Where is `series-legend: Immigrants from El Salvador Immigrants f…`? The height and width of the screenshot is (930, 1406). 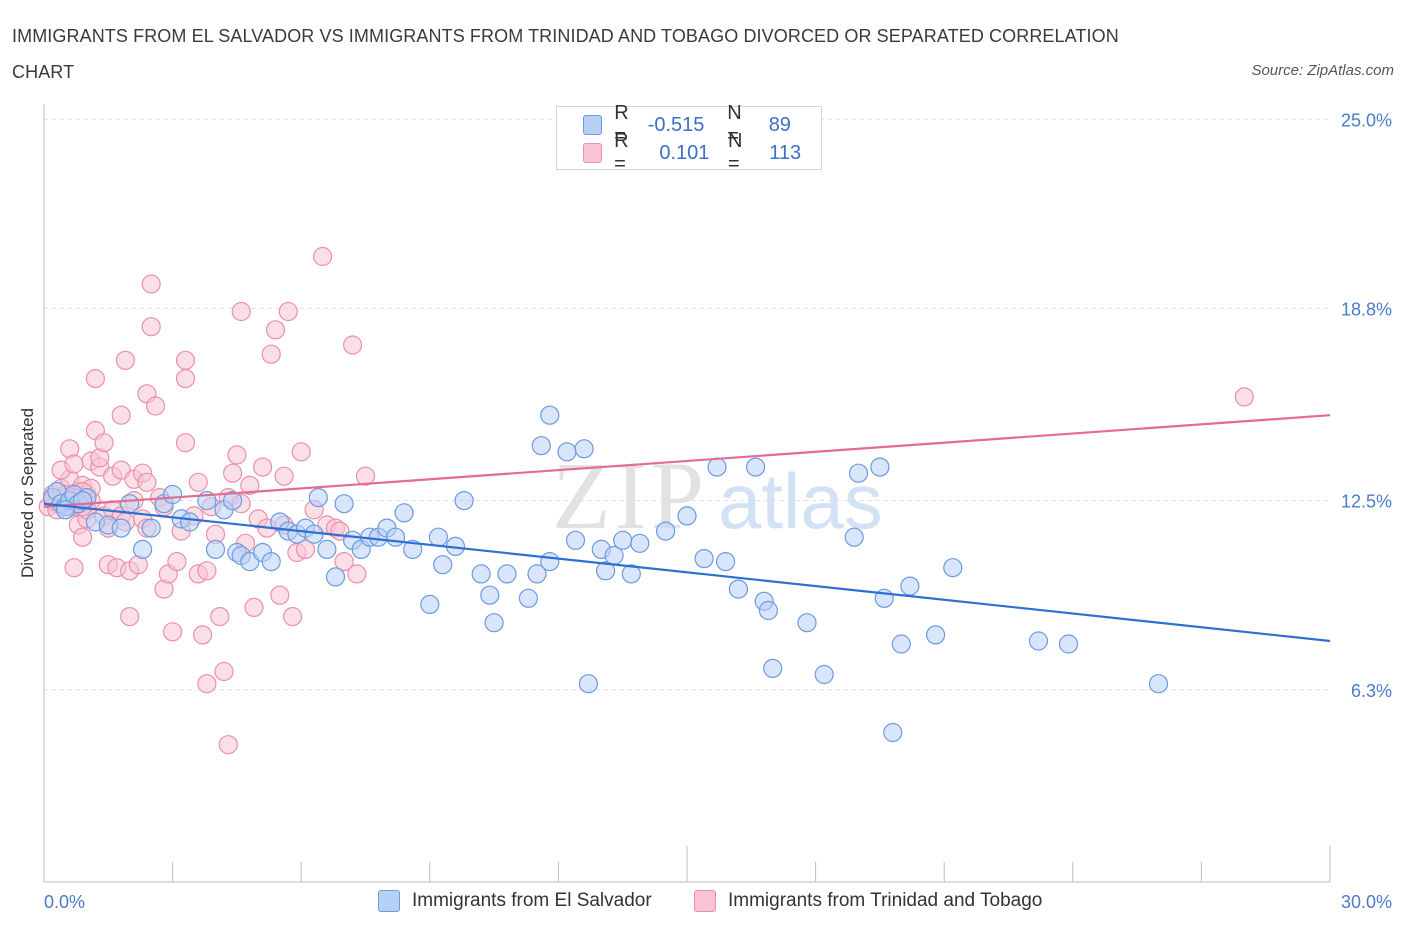 series-legend: Immigrants from El Salvador Immigrants f… is located at coordinates (703, 902).